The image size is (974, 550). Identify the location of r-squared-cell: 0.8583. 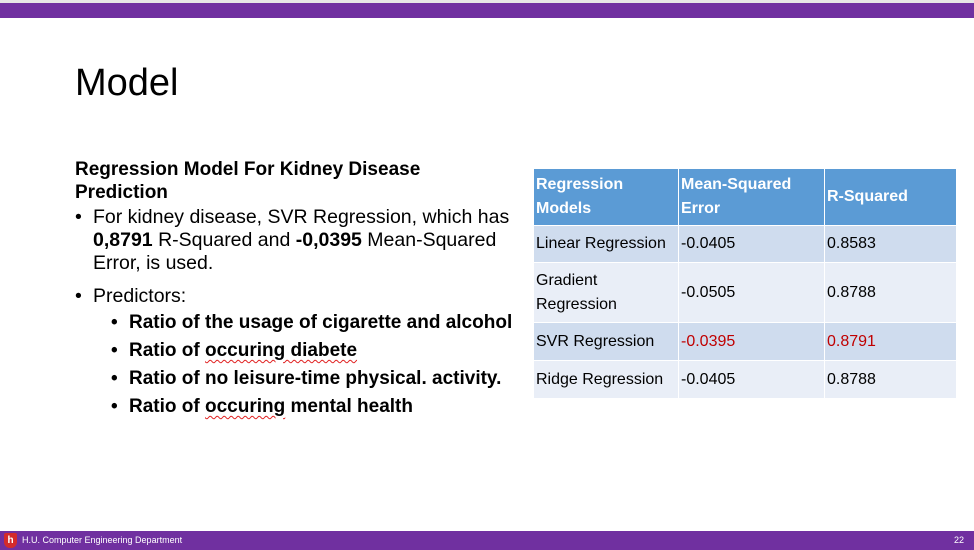
(890, 244).